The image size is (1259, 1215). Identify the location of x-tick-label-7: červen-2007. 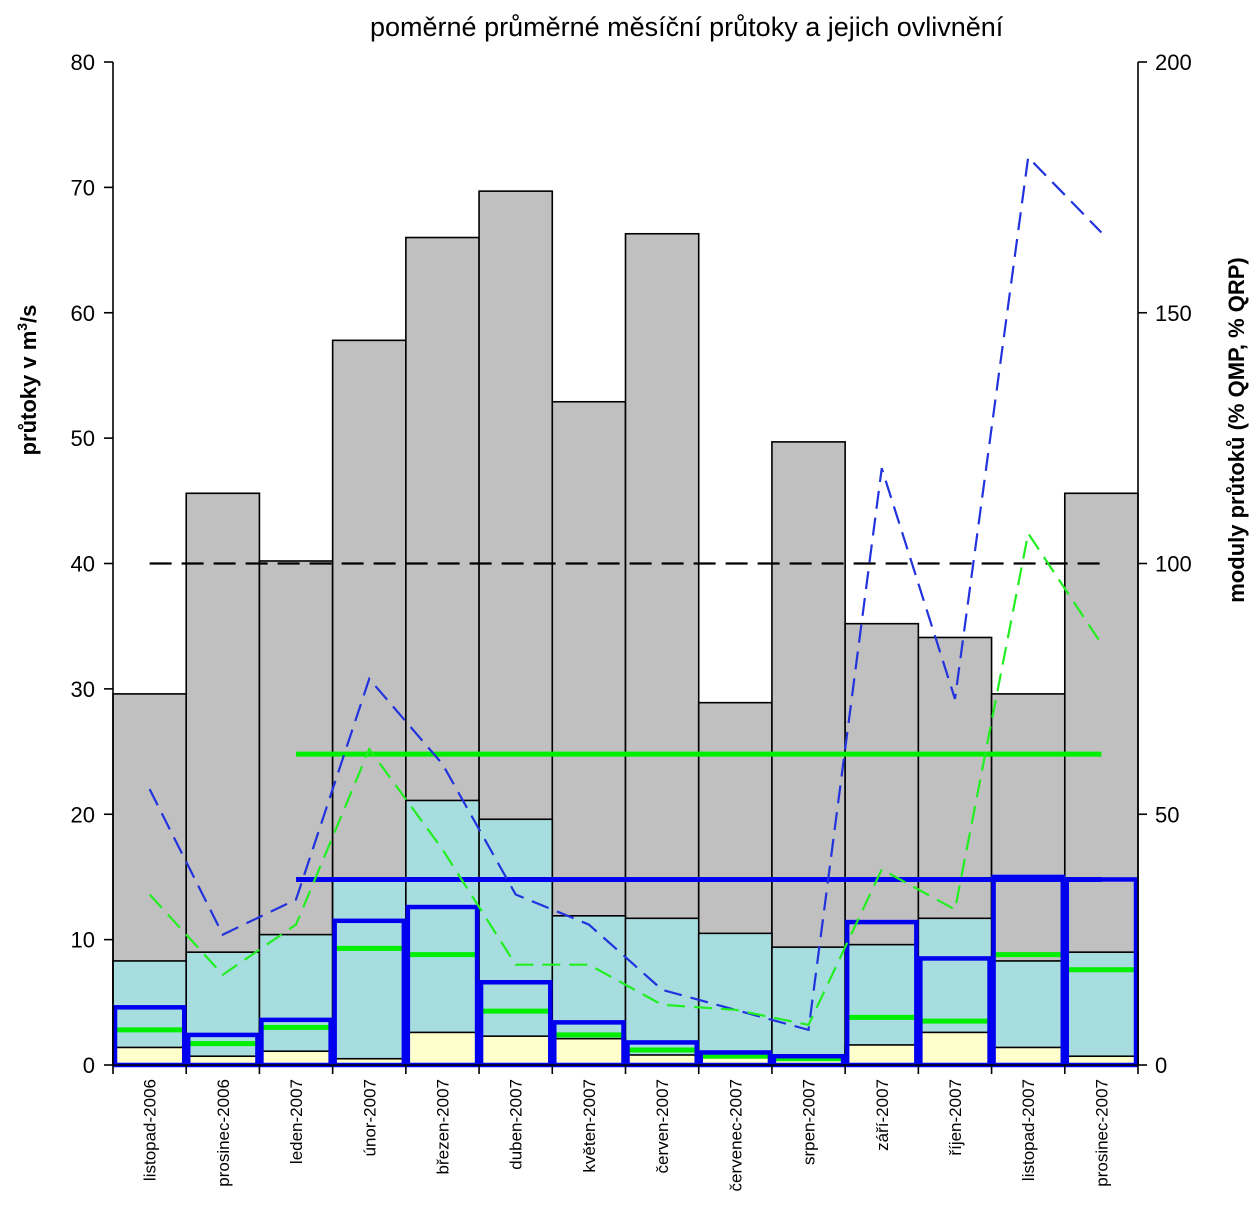
(662, 1126).